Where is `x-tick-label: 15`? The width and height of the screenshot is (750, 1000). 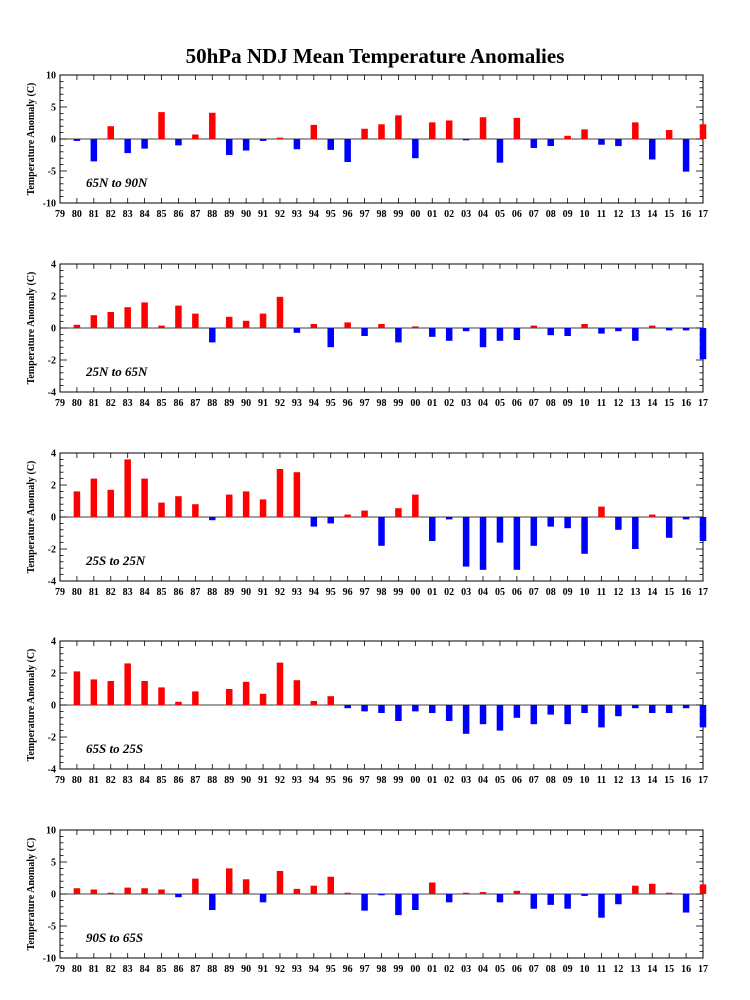
x-tick-label: 15 is located at coordinates (669, 969).